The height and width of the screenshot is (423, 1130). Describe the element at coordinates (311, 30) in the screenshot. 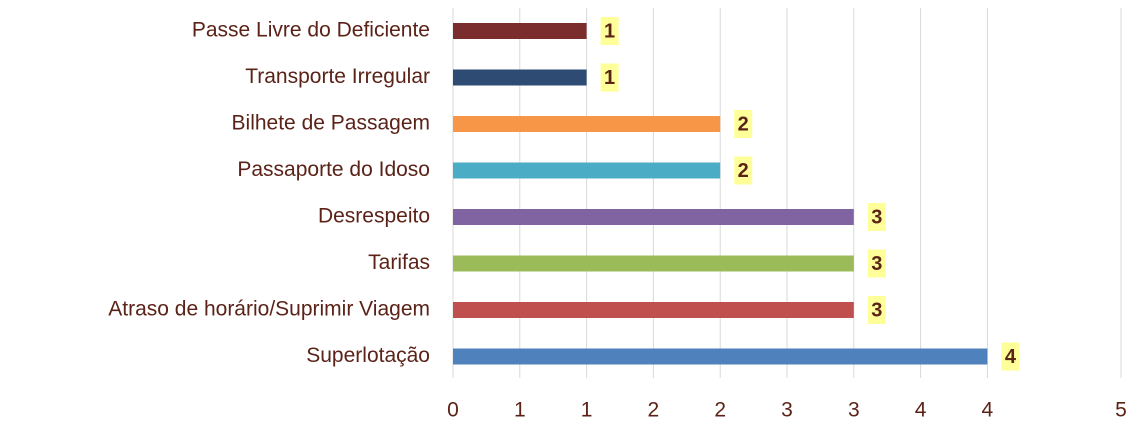

I see `y-tick-label: Passe Livre do Deficiente` at that location.